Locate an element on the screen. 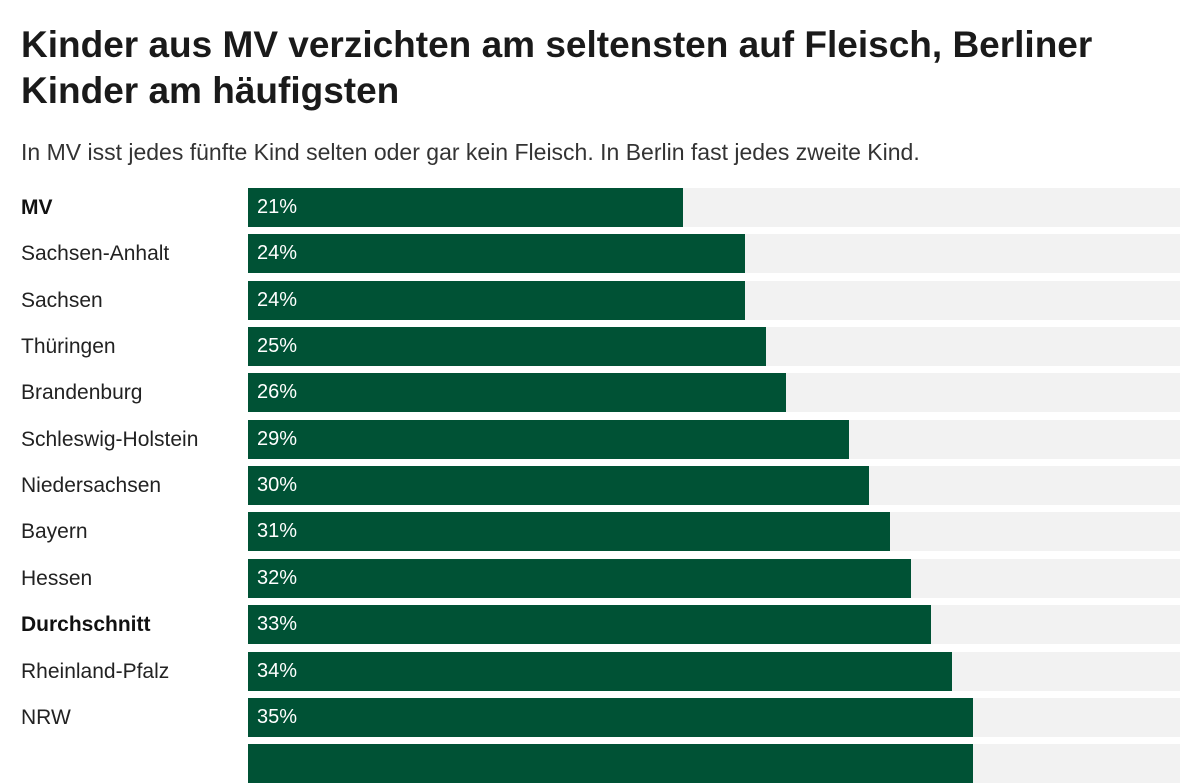  category-label: Bayern is located at coordinates (54, 531).